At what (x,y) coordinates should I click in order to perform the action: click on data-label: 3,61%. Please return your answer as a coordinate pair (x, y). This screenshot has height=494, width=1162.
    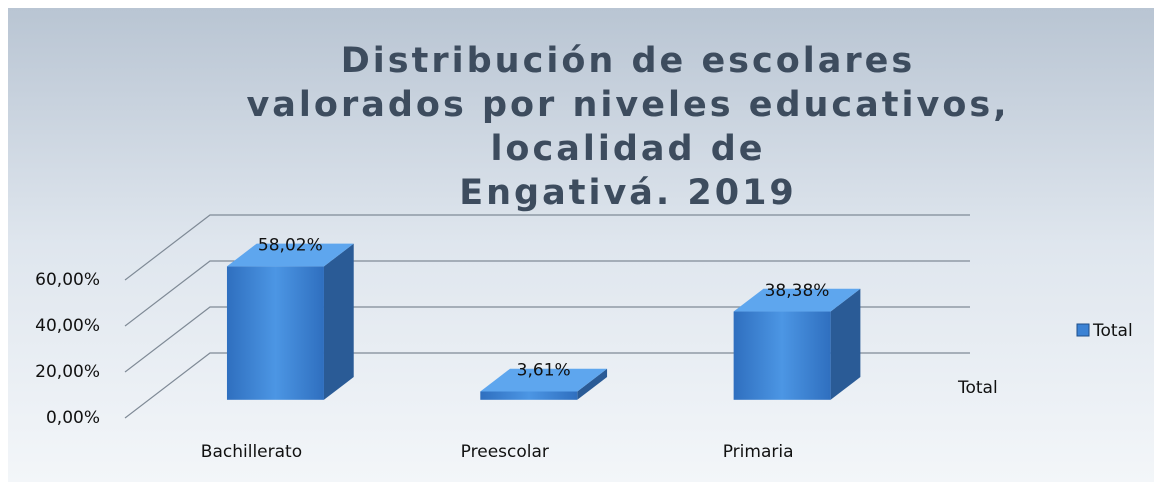
    Looking at the image, I should click on (544, 371).